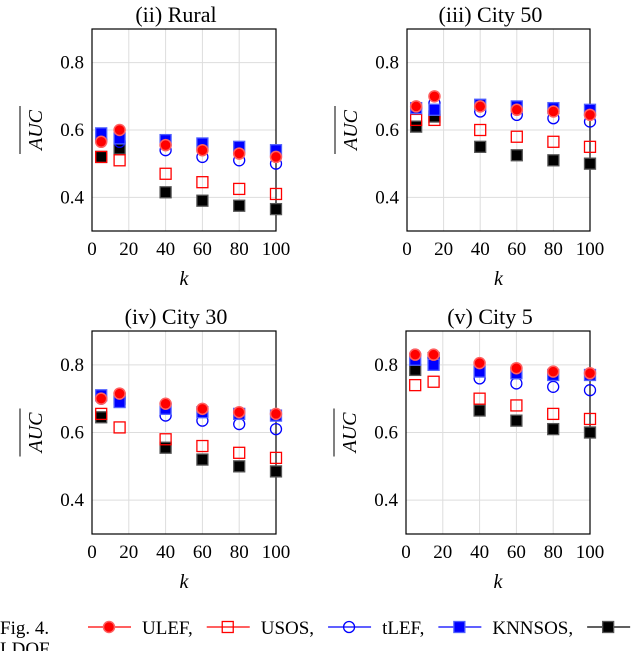  Describe the element at coordinates (260, 628) in the screenshot. I see `legend-item-usos: USOS,` at that location.